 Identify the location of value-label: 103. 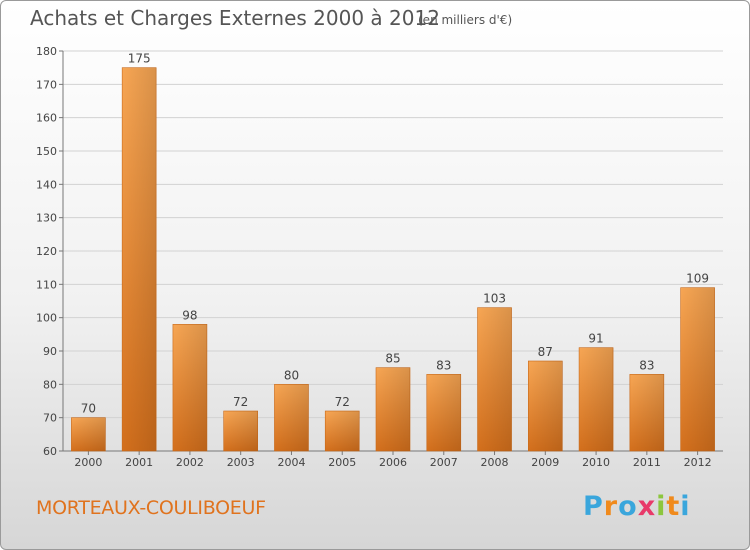
(494, 299).